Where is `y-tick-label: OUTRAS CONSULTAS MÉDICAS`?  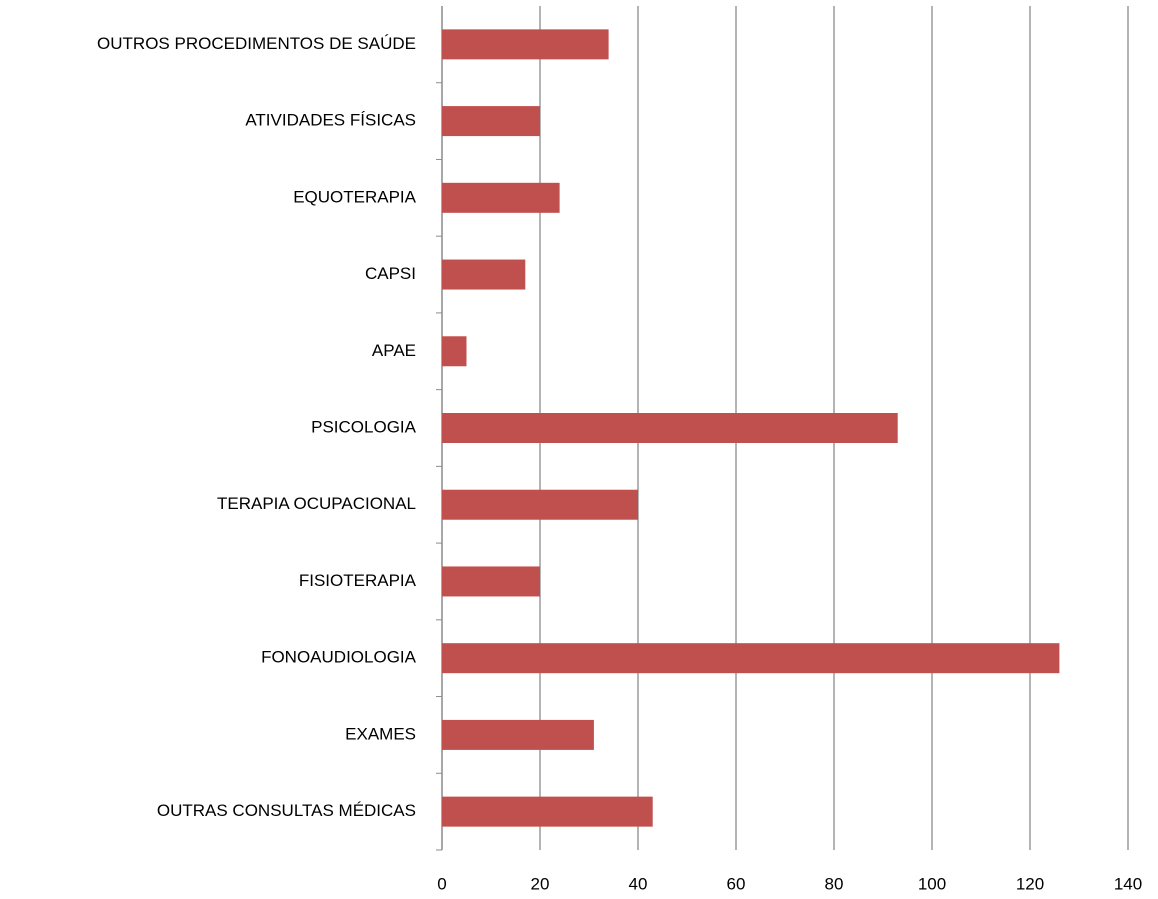
y-tick-label: OUTRAS CONSULTAS MÉDICAS is located at coordinates (286, 810).